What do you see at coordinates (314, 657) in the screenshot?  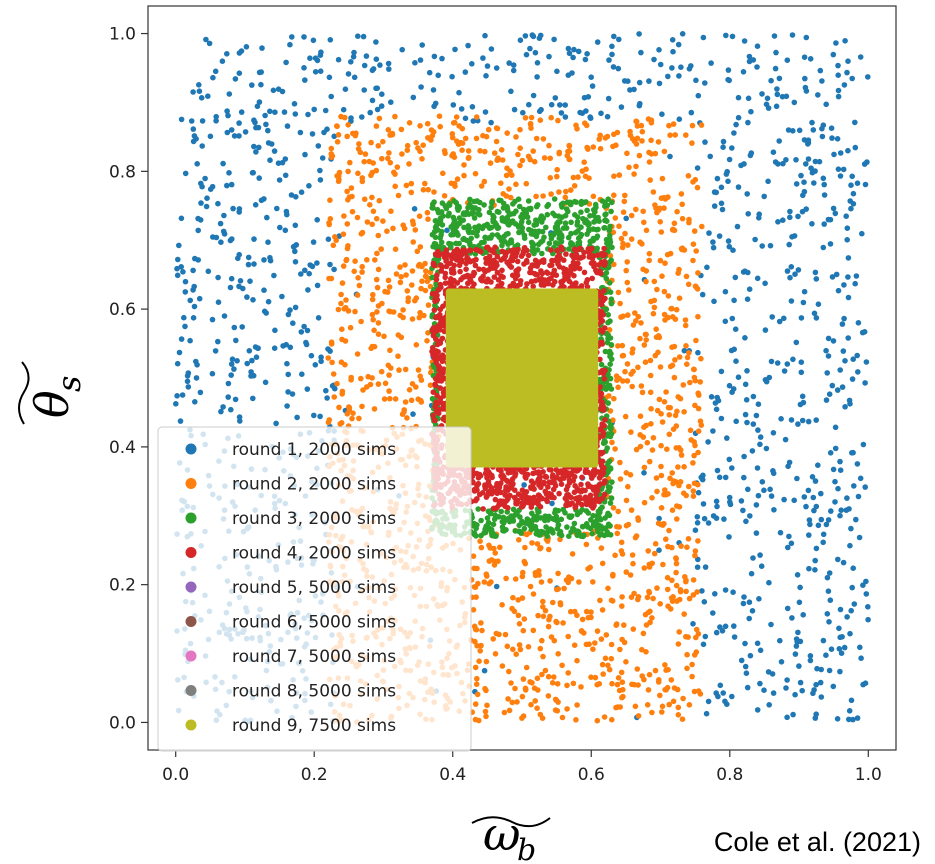 I see `legend-label: round 7, 5000 sims` at bounding box center [314, 657].